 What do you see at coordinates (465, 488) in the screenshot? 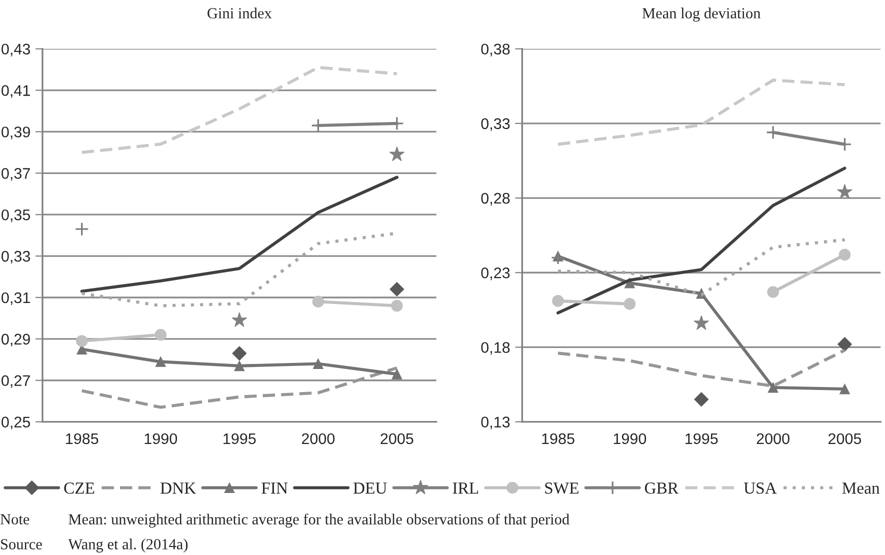
I see `legend-label: IRL` at bounding box center [465, 488].